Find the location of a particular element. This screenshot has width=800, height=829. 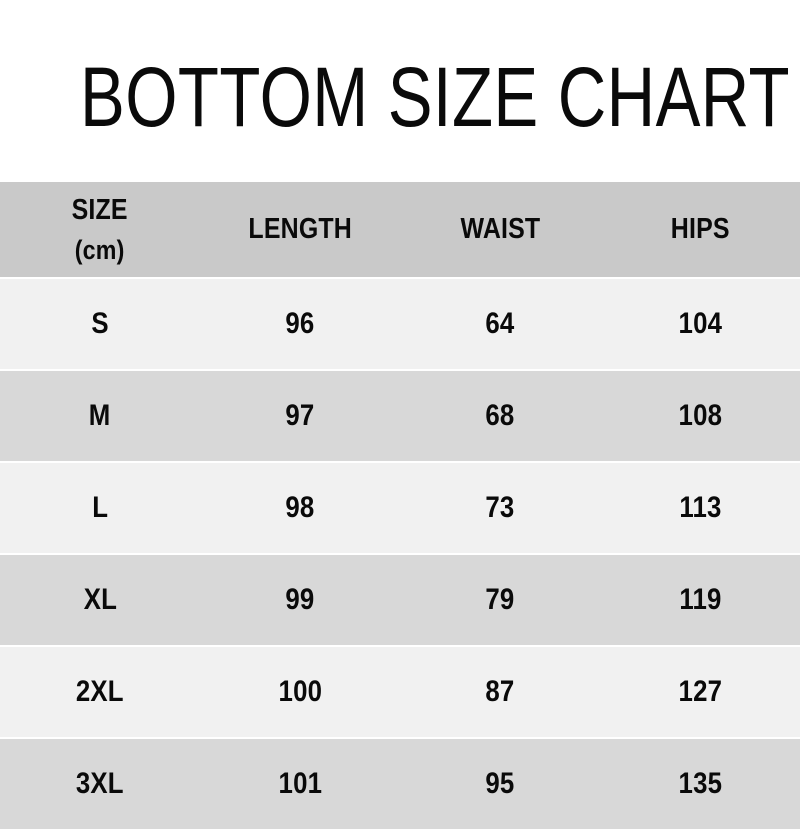

cell-size-value: M is located at coordinates (100, 415).